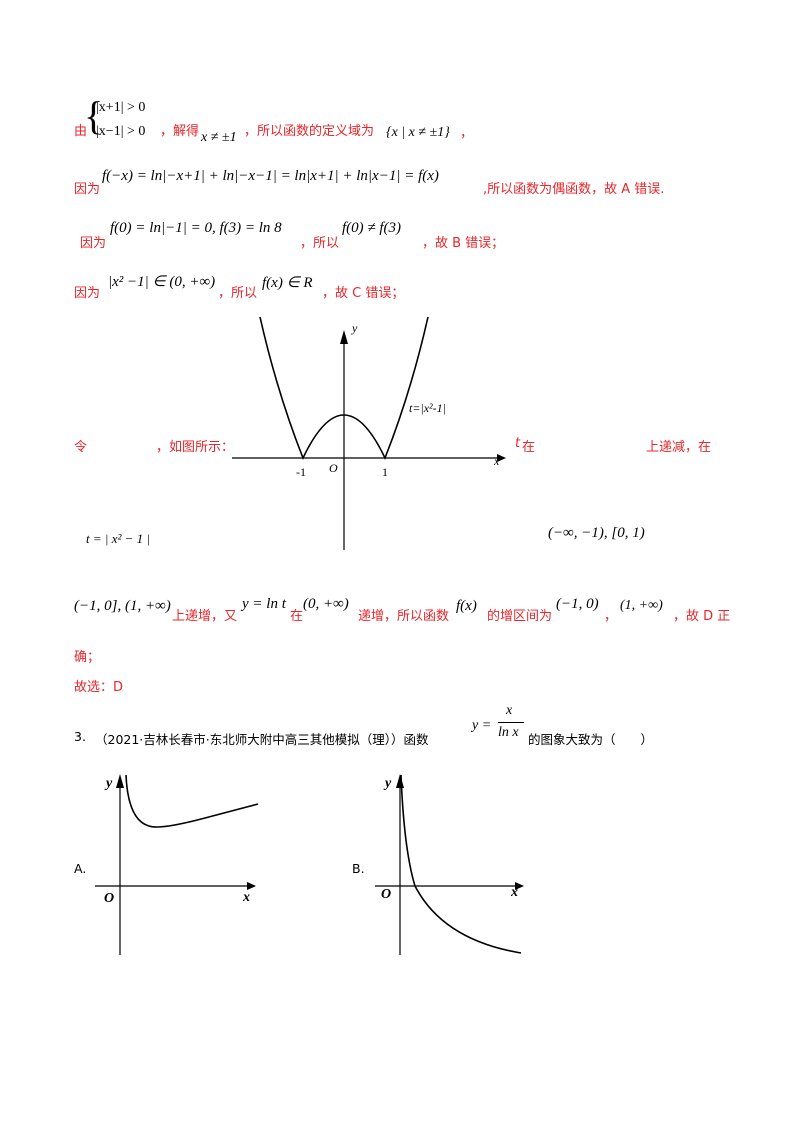  I want to click on graph-origin-label: O, so click(333, 468).